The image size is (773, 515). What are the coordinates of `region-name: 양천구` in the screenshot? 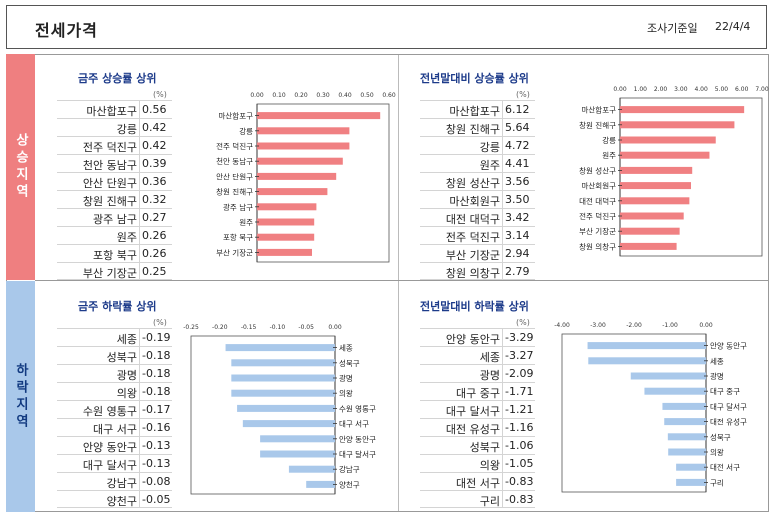 It's located at (121, 501).